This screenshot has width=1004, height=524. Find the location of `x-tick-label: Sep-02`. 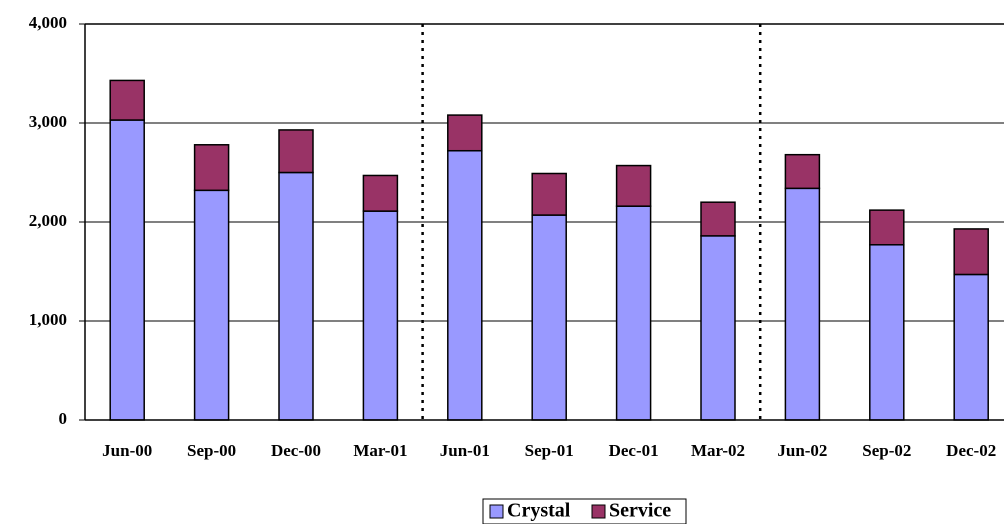

x-tick-label: Sep-02 is located at coordinates (886, 450).